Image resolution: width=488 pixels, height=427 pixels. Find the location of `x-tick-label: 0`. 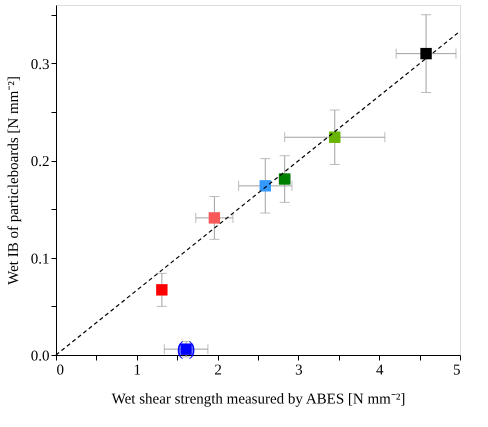

x-tick-label: 0 is located at coordinates (60, 370).